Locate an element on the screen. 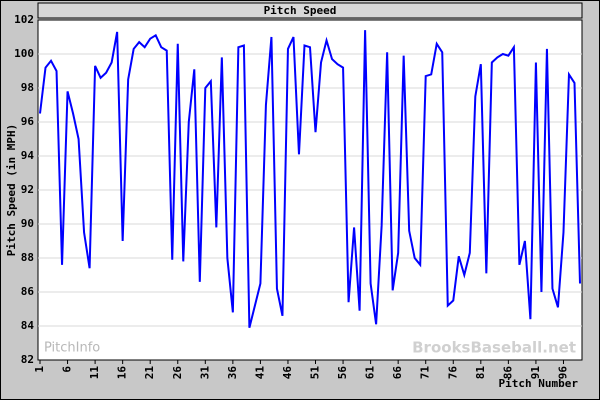 The image size is (600, 400). x-tick-label: 81 is located at coordinates (480, 373).